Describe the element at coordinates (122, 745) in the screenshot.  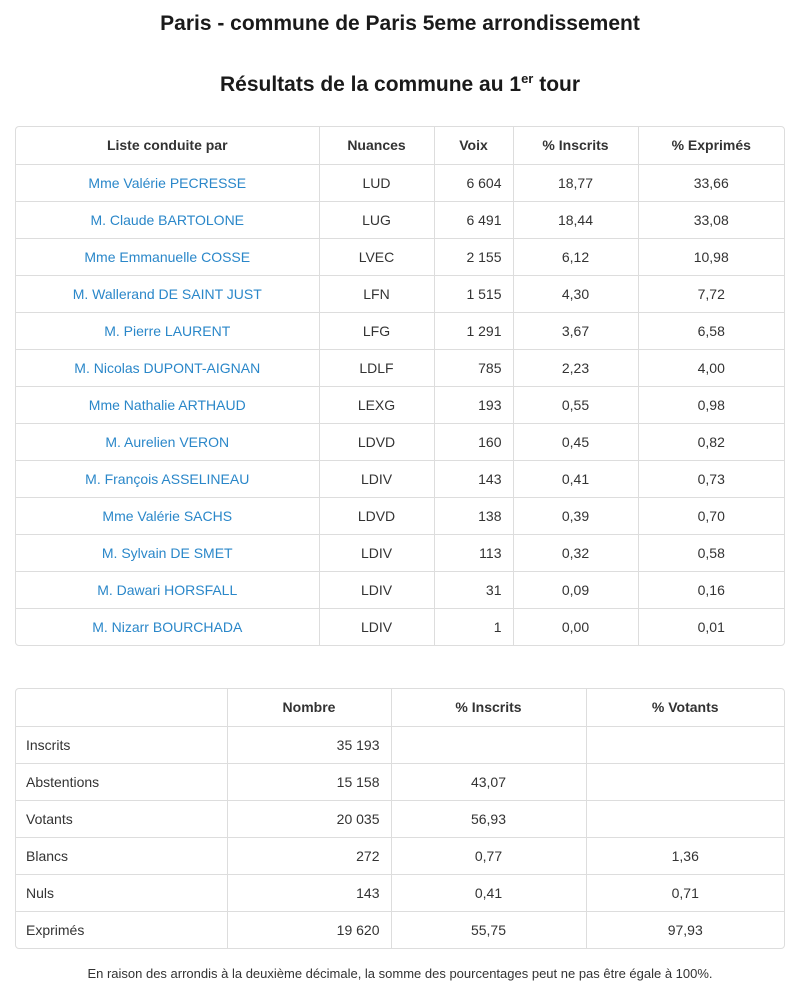
I see `participation-label-cell: Inscrits` at that location.